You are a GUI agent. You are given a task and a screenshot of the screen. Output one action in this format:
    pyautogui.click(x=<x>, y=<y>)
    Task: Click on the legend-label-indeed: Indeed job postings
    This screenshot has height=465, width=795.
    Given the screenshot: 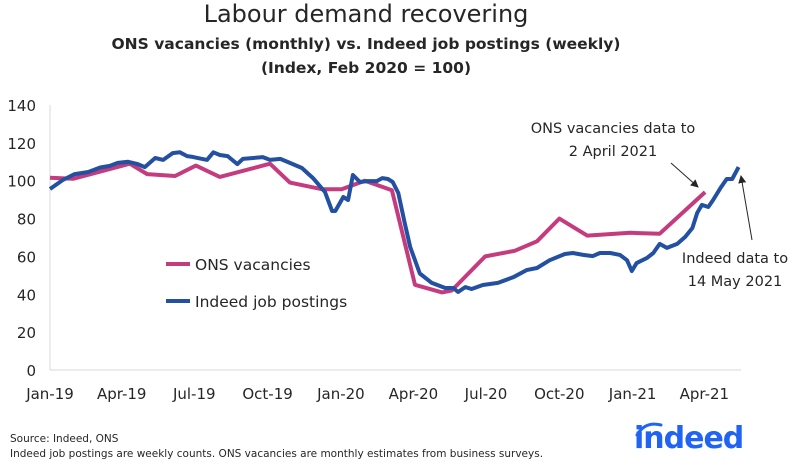 What is the action you would take?
    pyautogui.click(x=271, y=302)
    